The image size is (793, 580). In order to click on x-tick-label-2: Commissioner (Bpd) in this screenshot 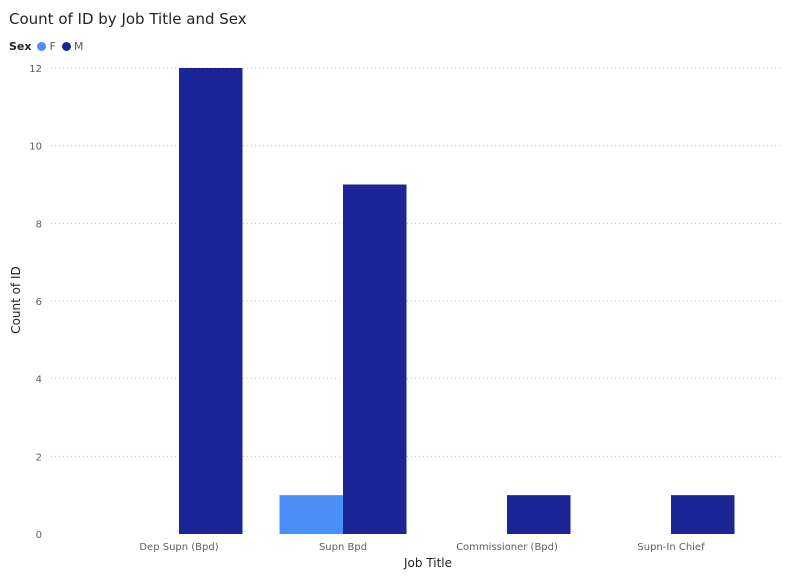, I will do `click(507, 547)`.